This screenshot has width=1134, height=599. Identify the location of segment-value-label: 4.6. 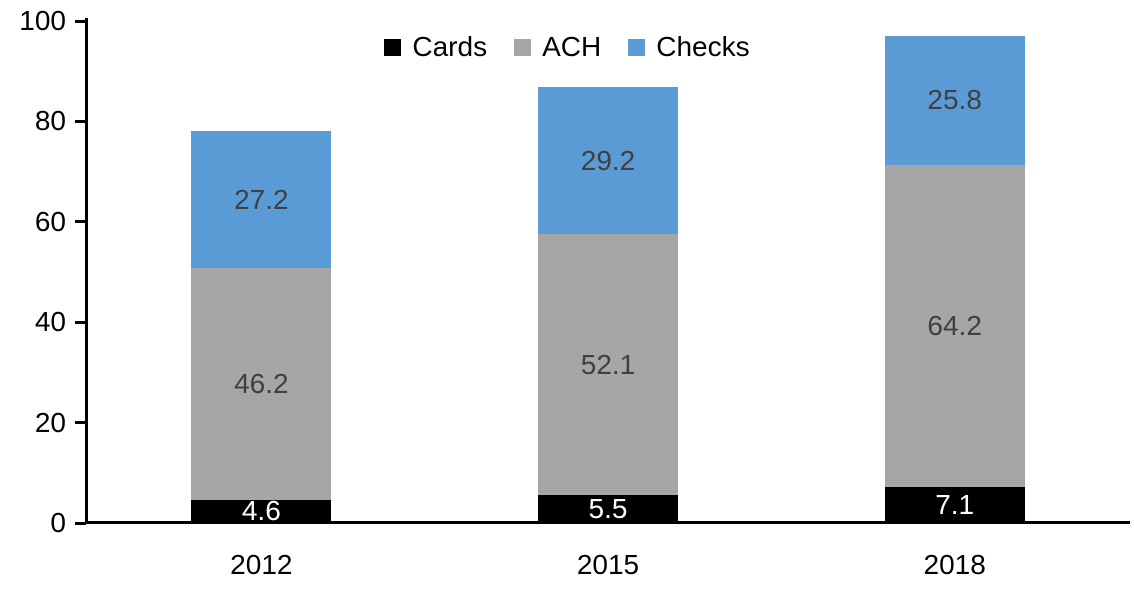
(261, 511).